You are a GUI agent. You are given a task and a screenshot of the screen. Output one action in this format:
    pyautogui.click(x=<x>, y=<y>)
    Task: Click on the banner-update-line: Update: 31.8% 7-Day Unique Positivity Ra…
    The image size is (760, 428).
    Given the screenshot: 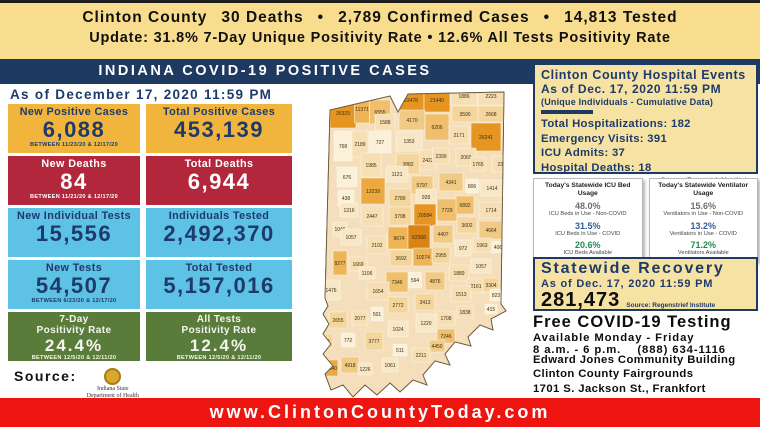 What is the action you would take?
    pyautogui.click(x=380, y=38)
    